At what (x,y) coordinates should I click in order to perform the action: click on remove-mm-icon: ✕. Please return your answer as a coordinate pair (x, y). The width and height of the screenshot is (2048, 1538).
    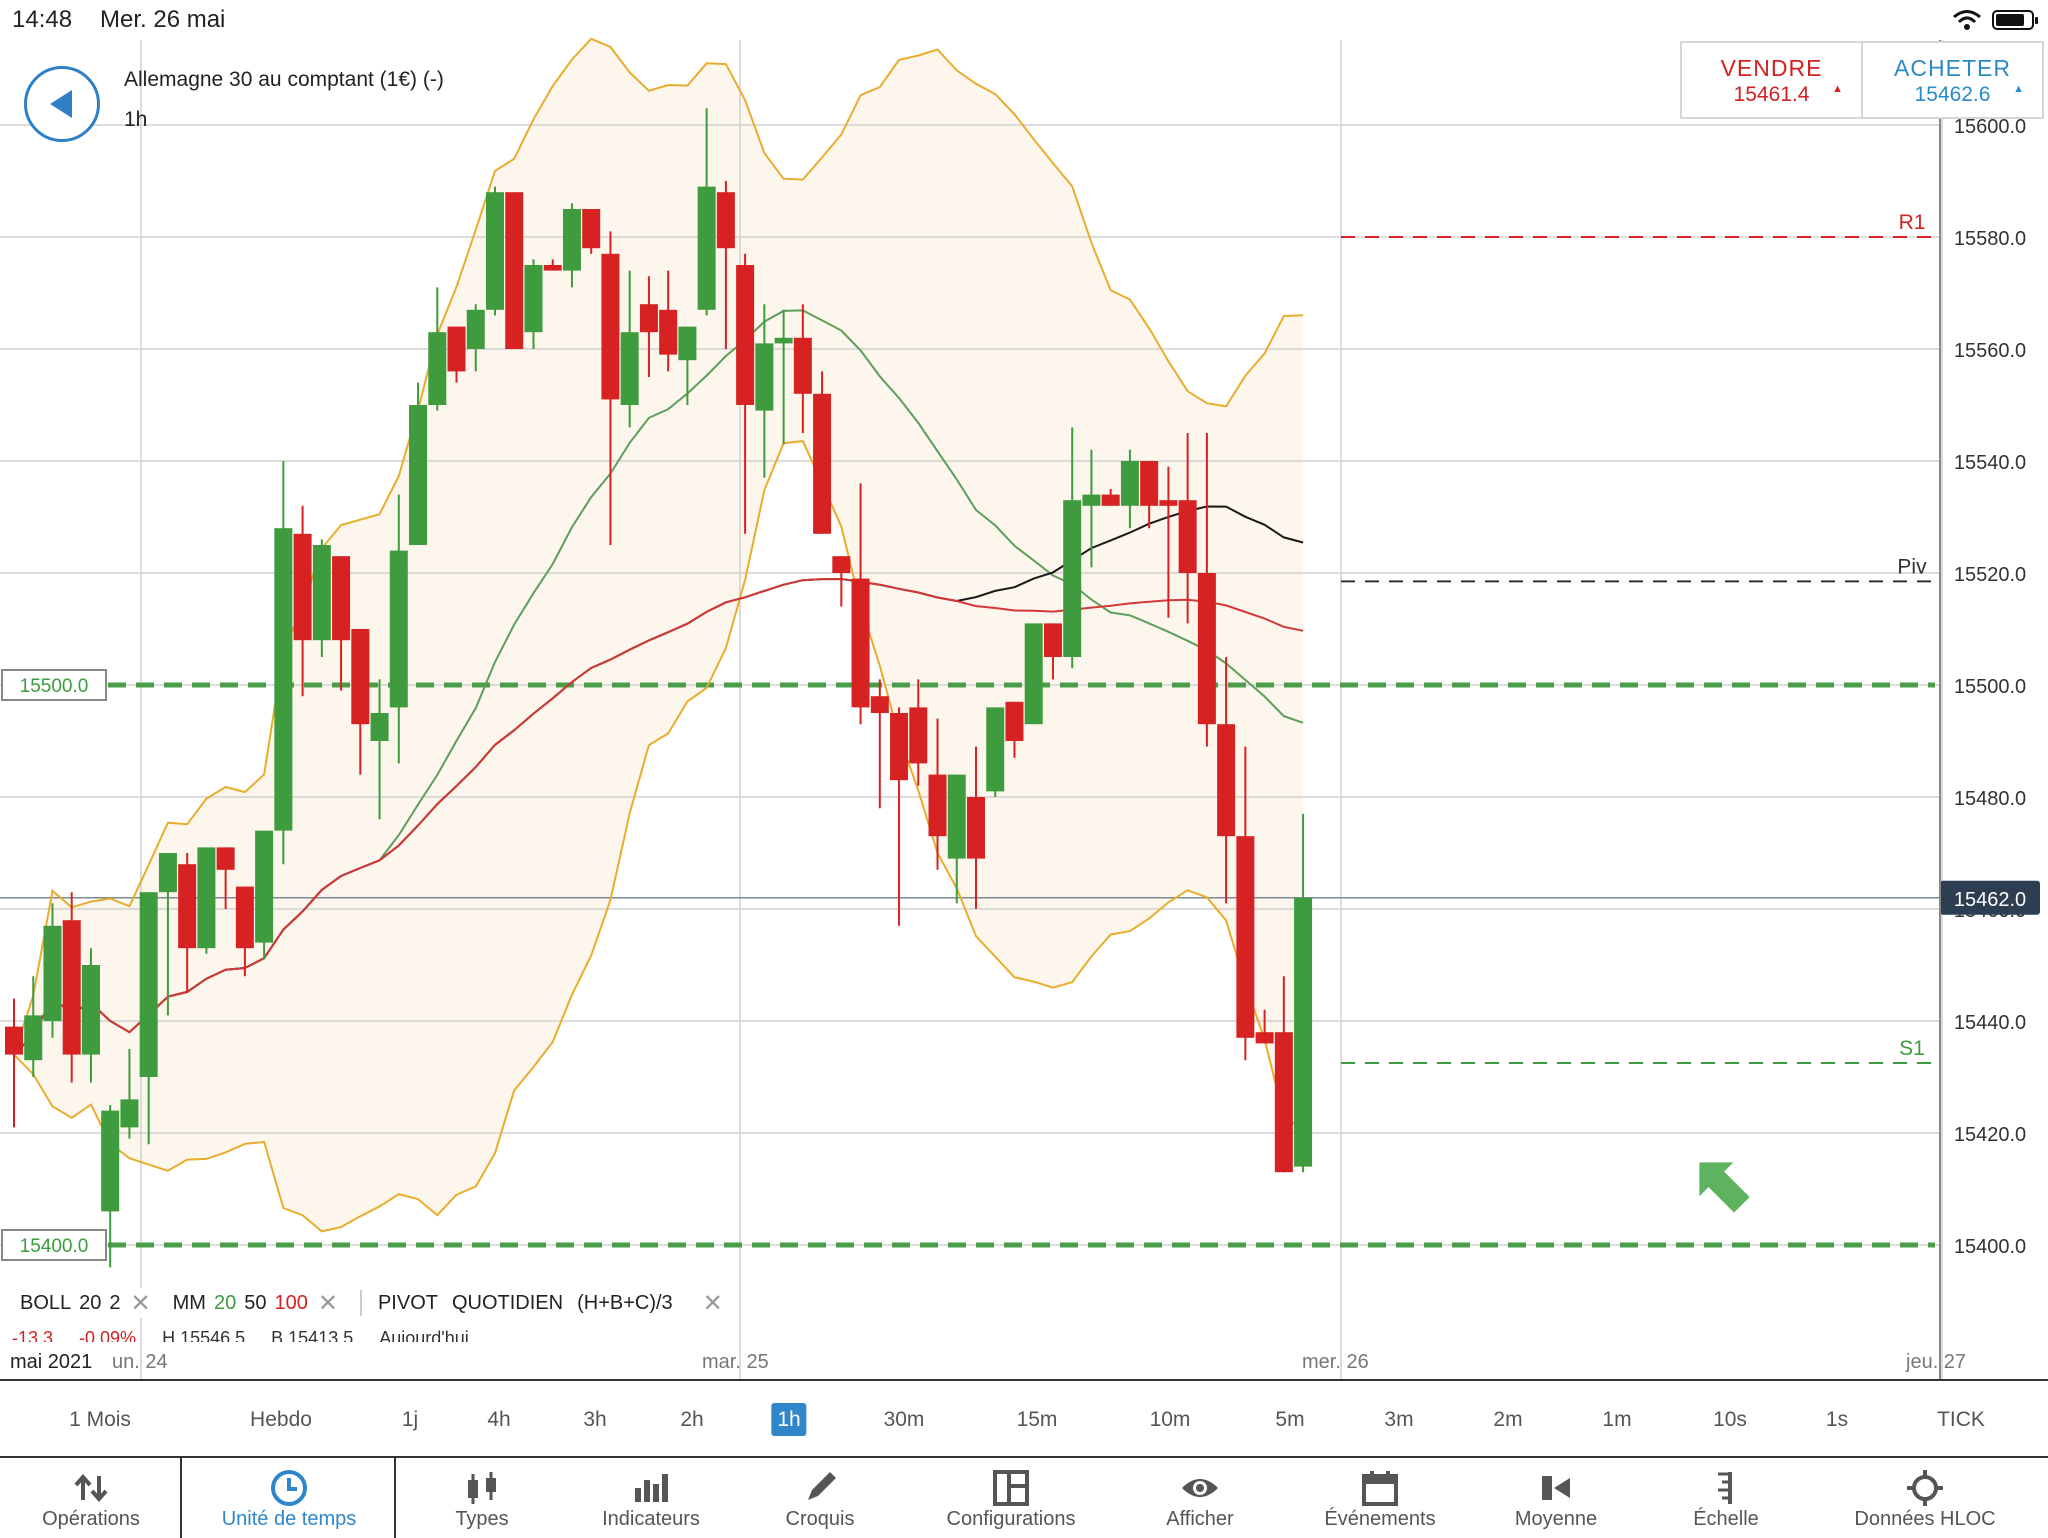
    Looking at the image, I should click on (327, 1303).